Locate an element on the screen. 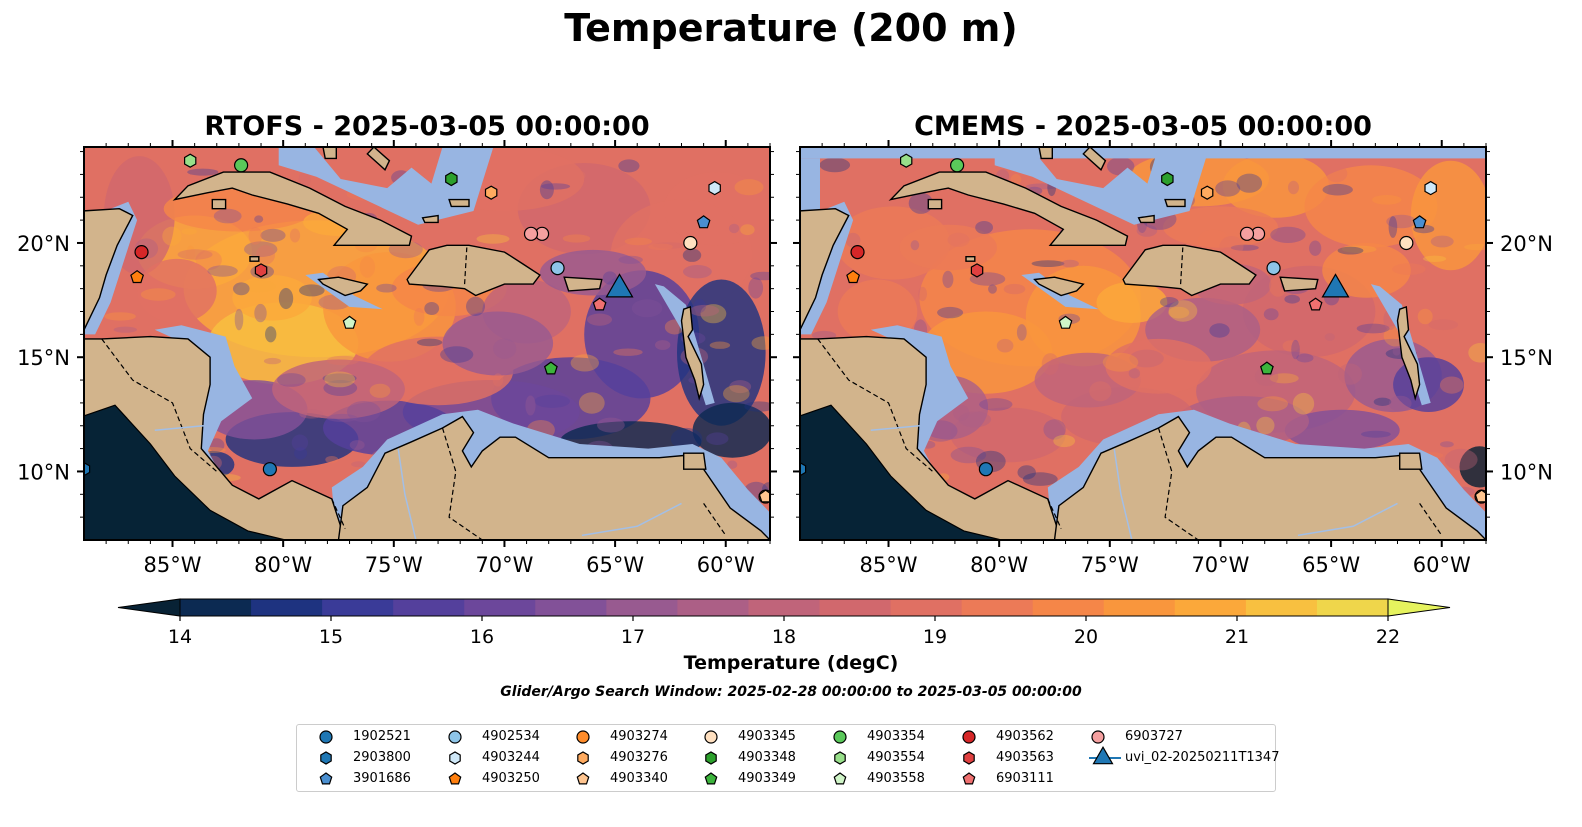 This screenshot has width=1582, height=827. colorbar-tick-label: 20 is located at coordinates (1086, 637).